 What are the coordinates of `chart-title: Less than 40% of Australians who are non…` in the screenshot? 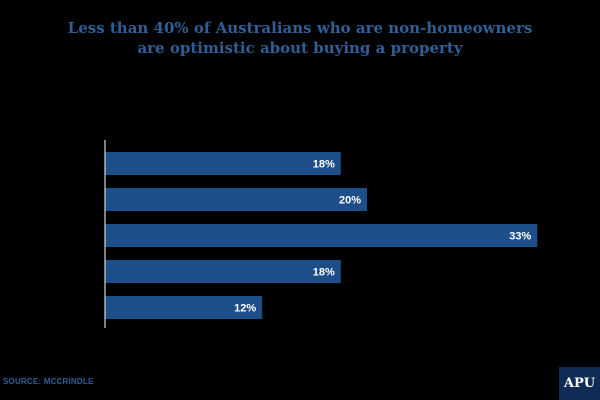 It's located at (300, 38).